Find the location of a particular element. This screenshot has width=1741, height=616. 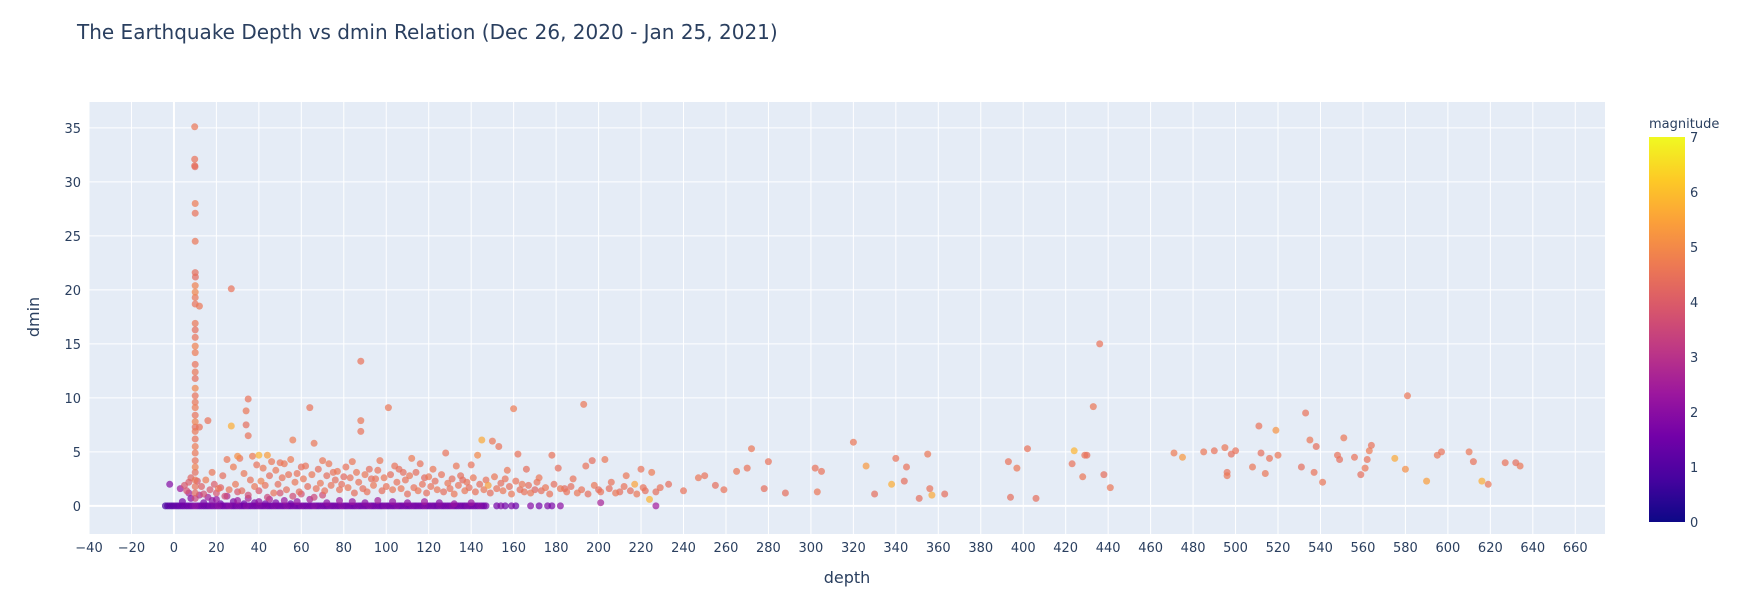

x-tick-label: 60 is located at coordinates (301, 548).